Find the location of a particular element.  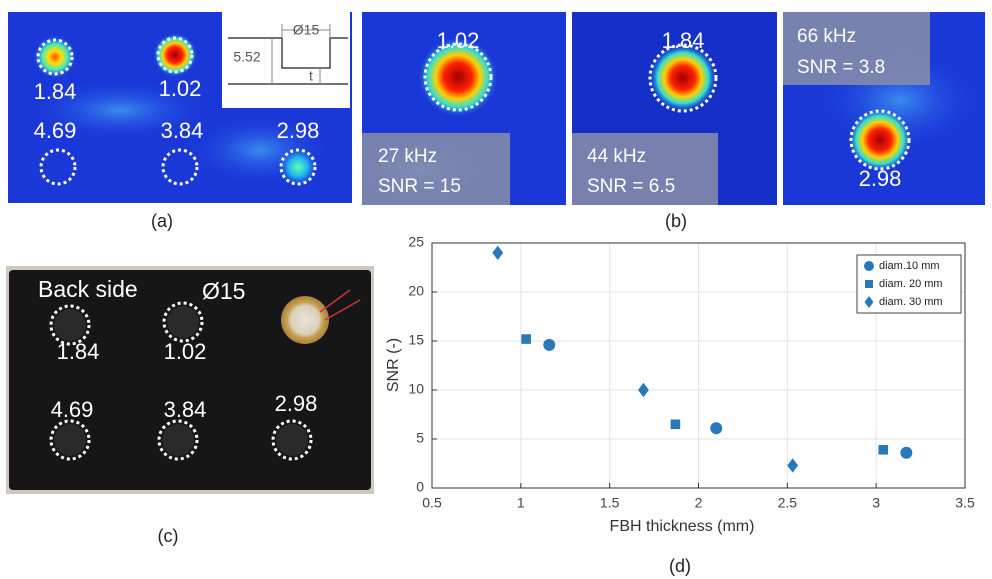

inset is located at coordinates (286, 60).